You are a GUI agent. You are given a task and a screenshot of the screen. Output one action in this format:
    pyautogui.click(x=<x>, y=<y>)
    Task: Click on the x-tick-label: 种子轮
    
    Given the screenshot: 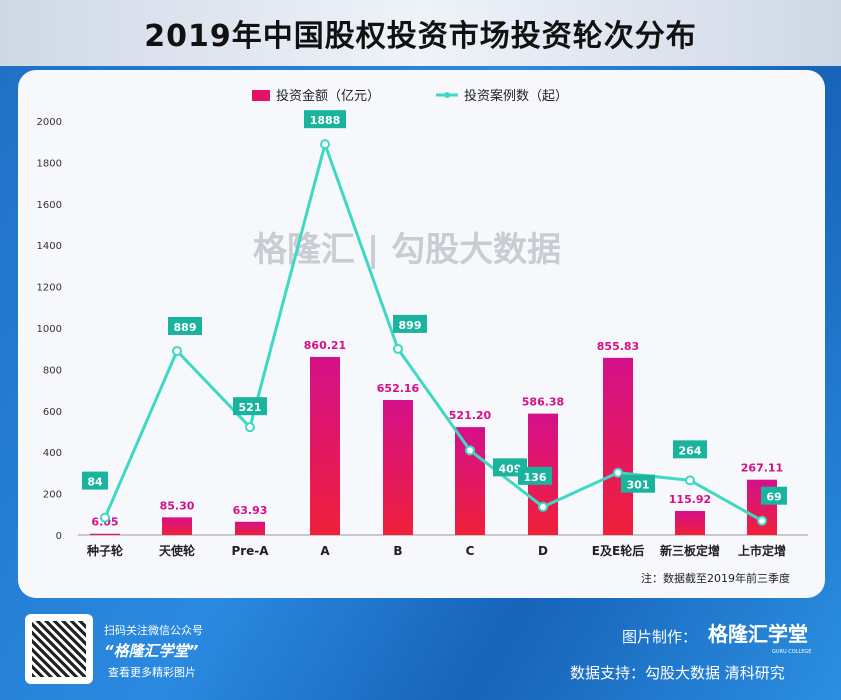 What is the action you would take?
    pyautogui.click(x=105, y=550)
    